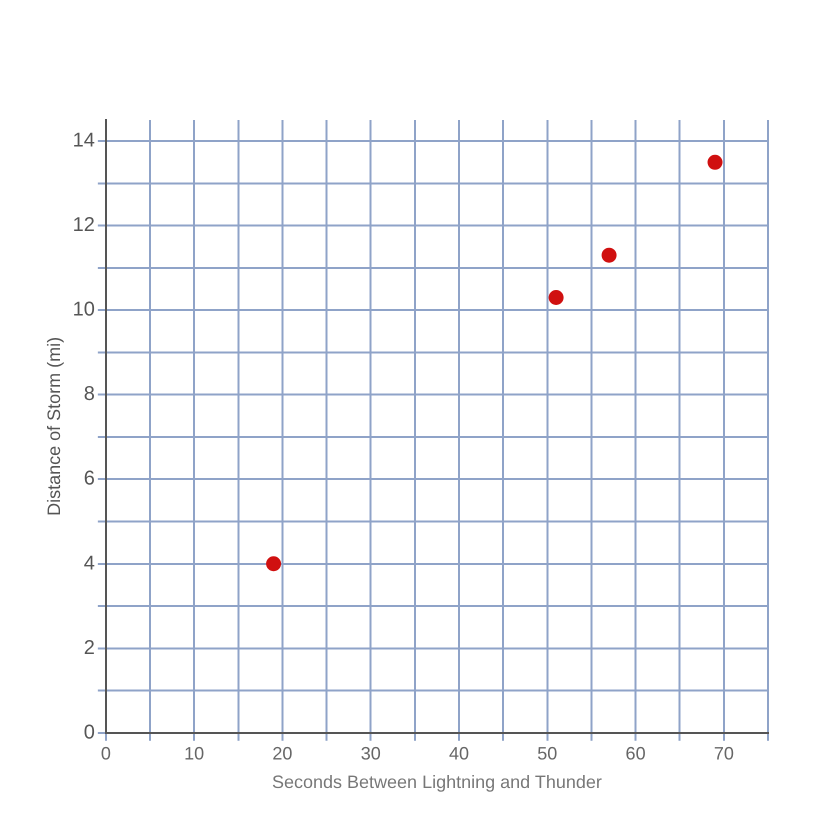  I want to click on y-axis-title: Distance of Storm (mi), so click(54, 426).